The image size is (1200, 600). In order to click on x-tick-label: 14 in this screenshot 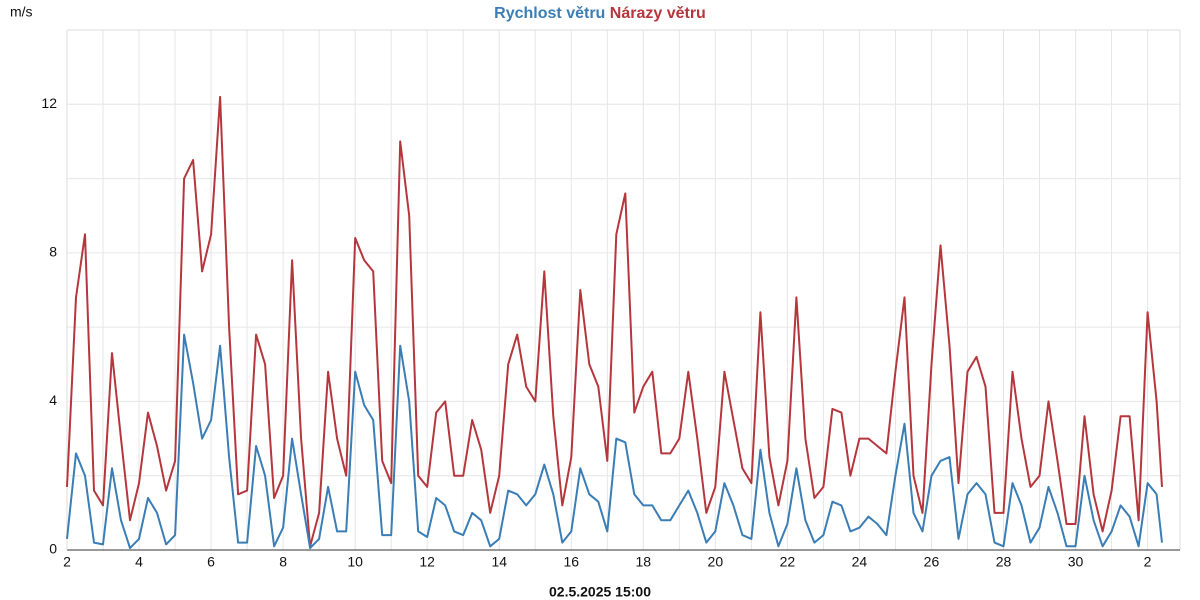, I will do `click(499, 562)`.